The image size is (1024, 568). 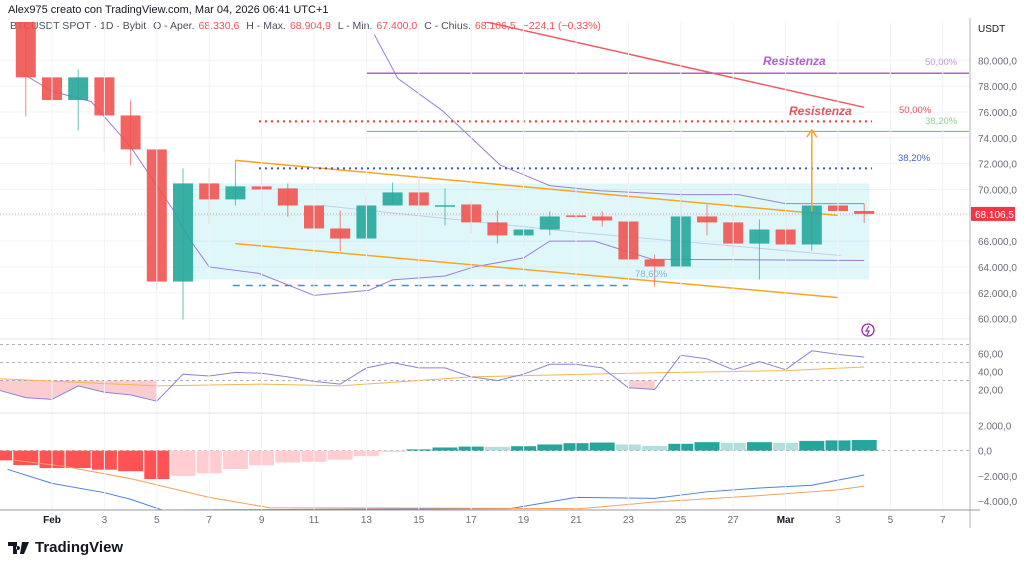 I want to click on price-tick-label: 60.000,0, so click(x=997, y=320).